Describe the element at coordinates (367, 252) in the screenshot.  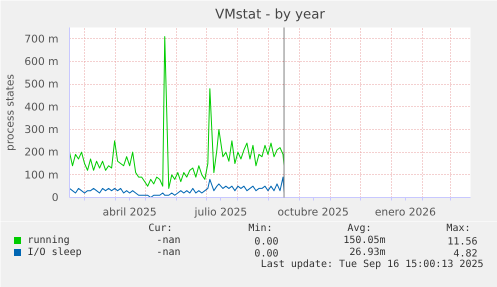
I see `text: 26.93m` at that location.